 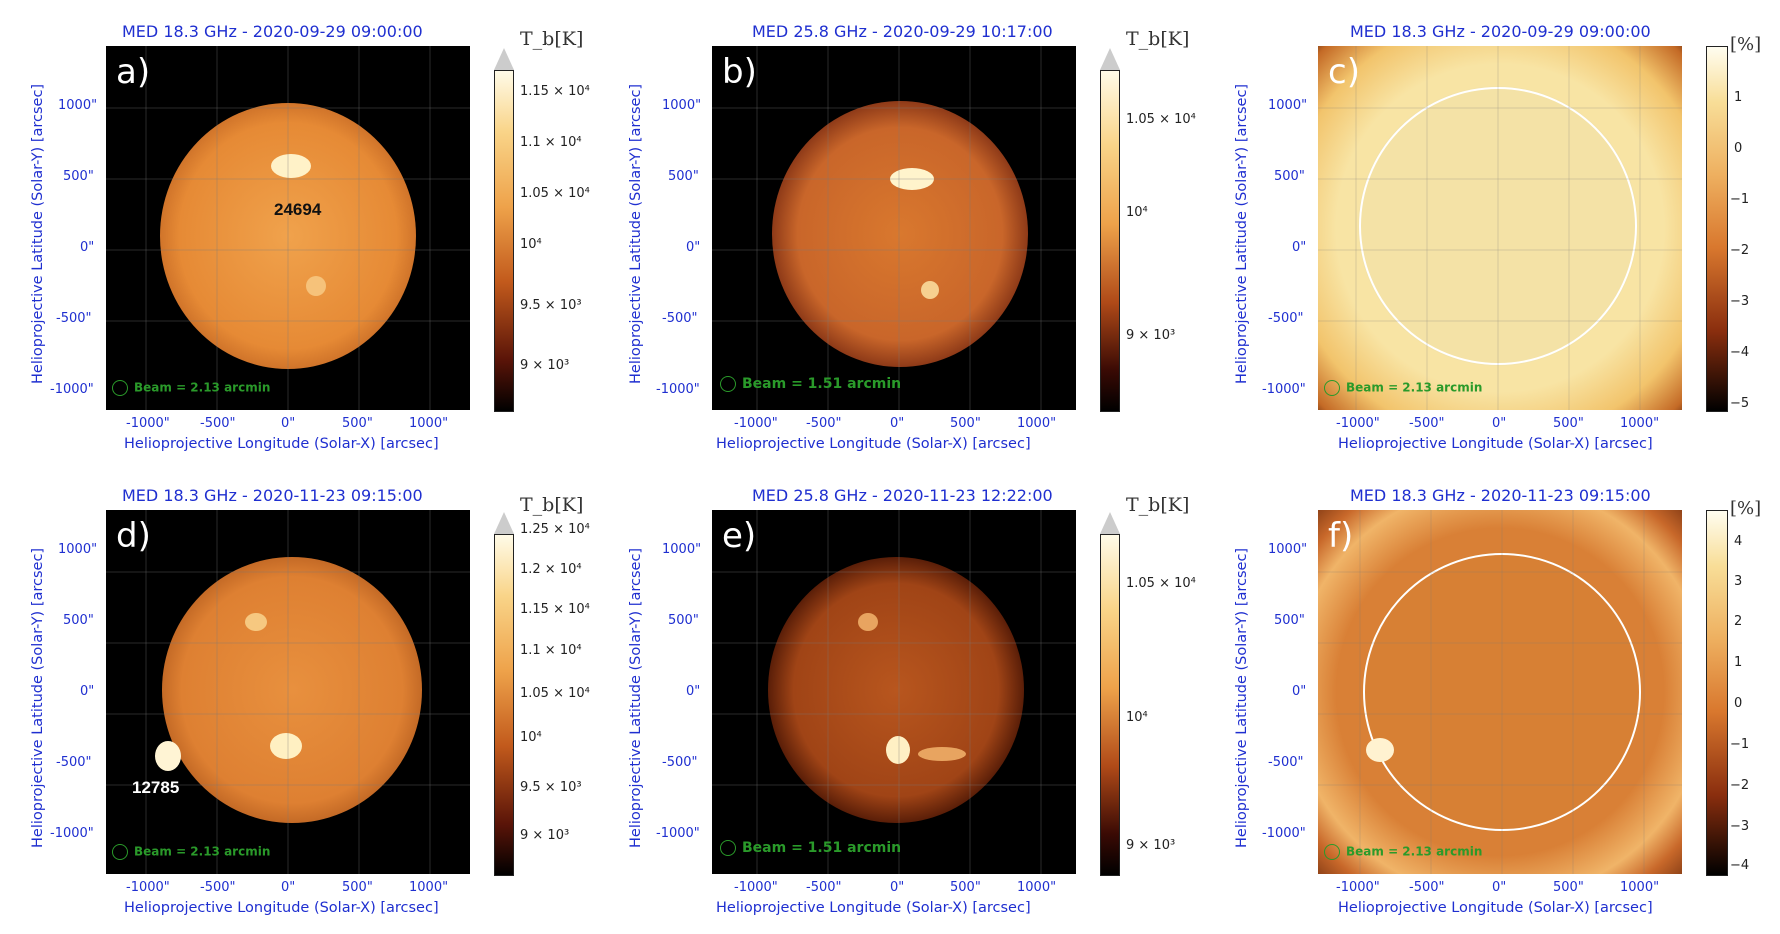 What do you see at coordinates (272, 31) in the screenshot?
I see `panel-title: MED 18.3 GHz - 2020-09-29 09:00:00` at bounding box center [272, 31].